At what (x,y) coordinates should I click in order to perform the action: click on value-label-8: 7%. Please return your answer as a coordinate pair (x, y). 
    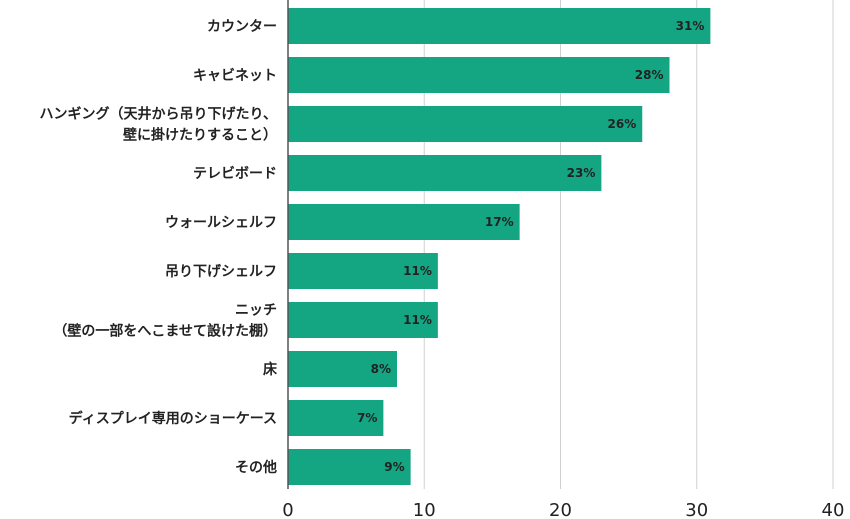
    Looking at the image, I should click on (367, 418).